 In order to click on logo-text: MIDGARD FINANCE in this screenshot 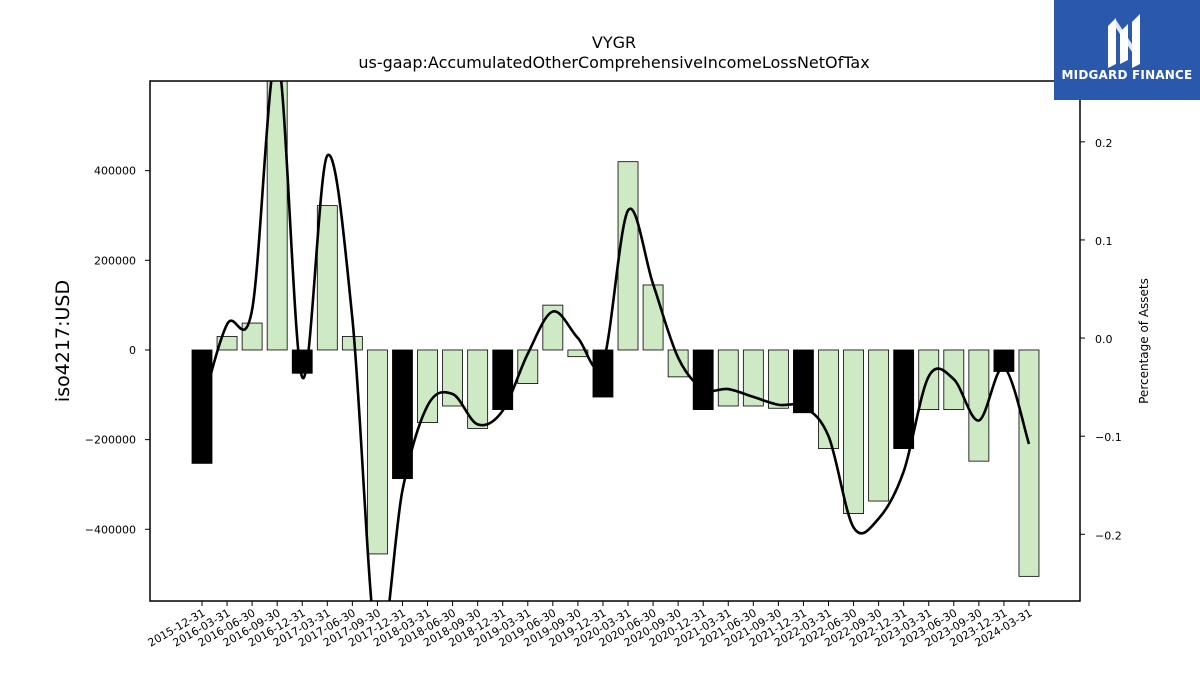, I will do `click(1127, 75)`.